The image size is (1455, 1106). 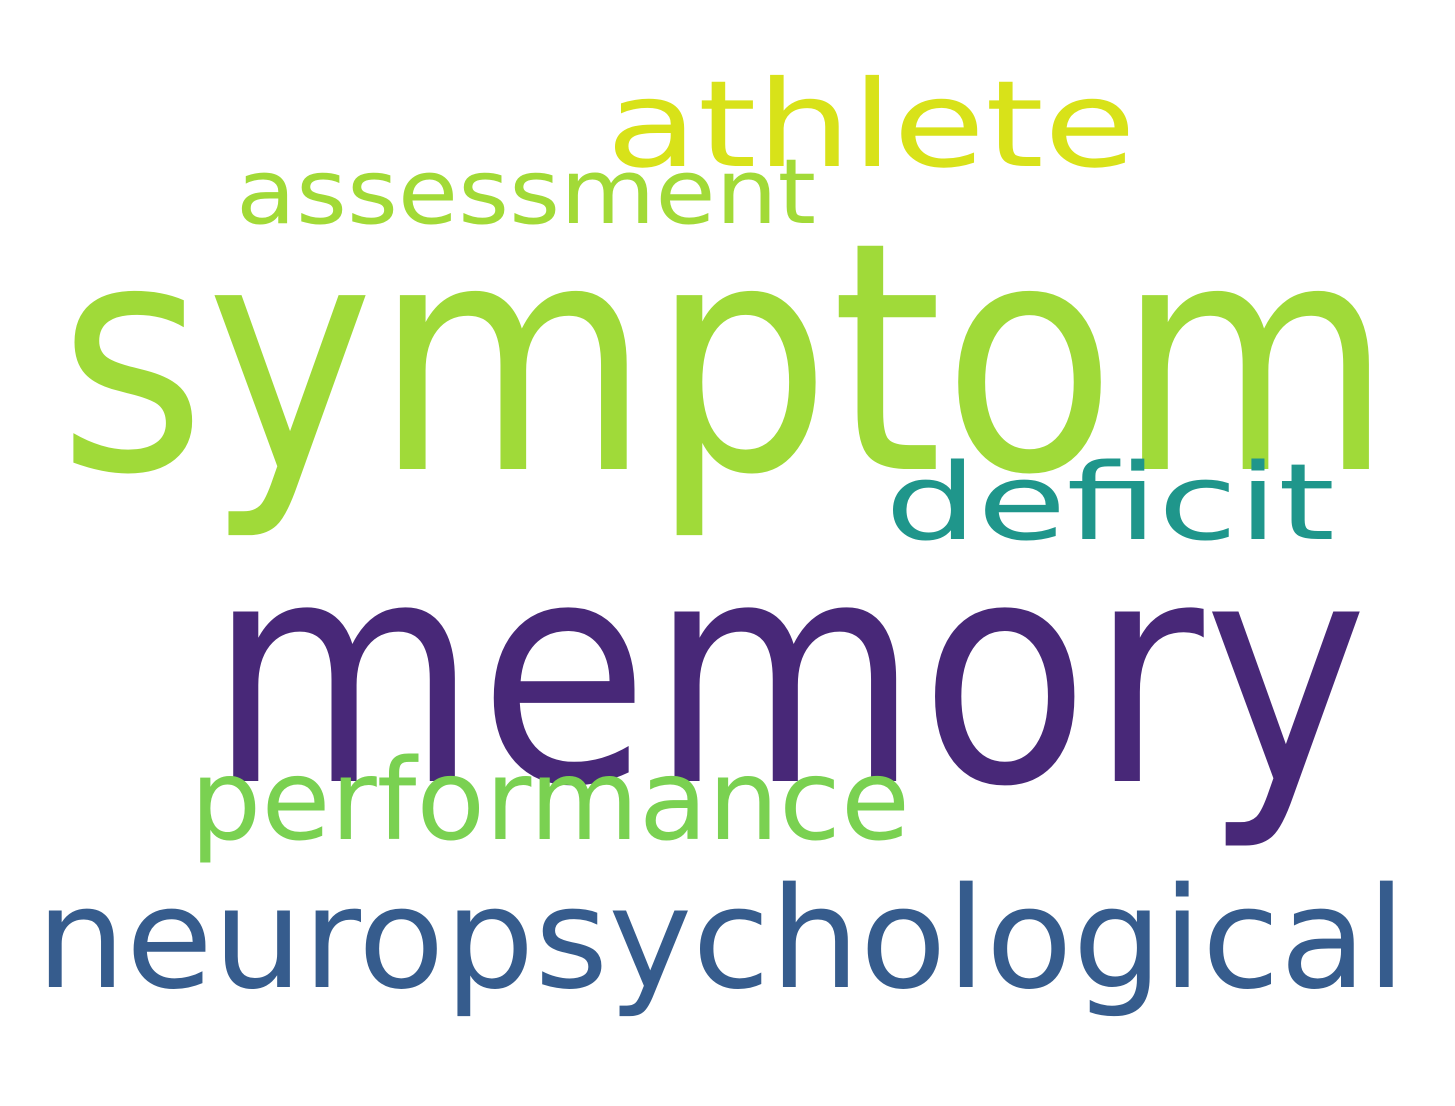 What do you see at coordinates (871, 125) in the screenshot?
I see `word-athlete: athlete` at bounding box center [871, 125].